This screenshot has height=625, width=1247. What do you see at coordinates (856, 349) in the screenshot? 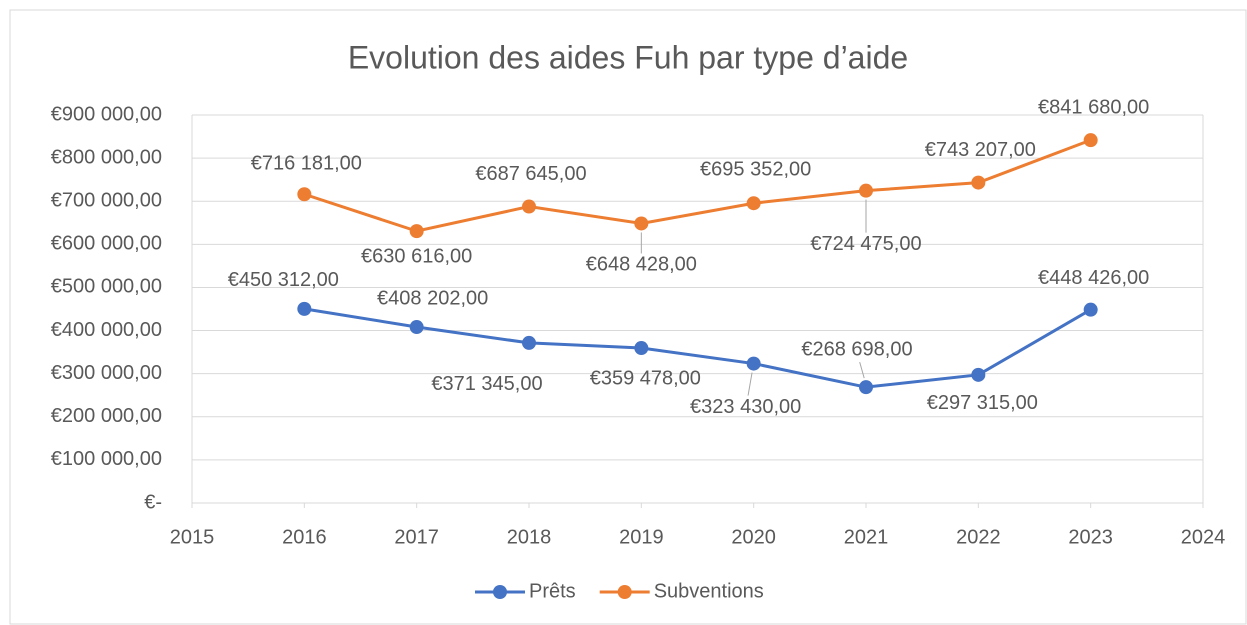
I see `data-label: €268 698,00` at bounding box center [856, 349].